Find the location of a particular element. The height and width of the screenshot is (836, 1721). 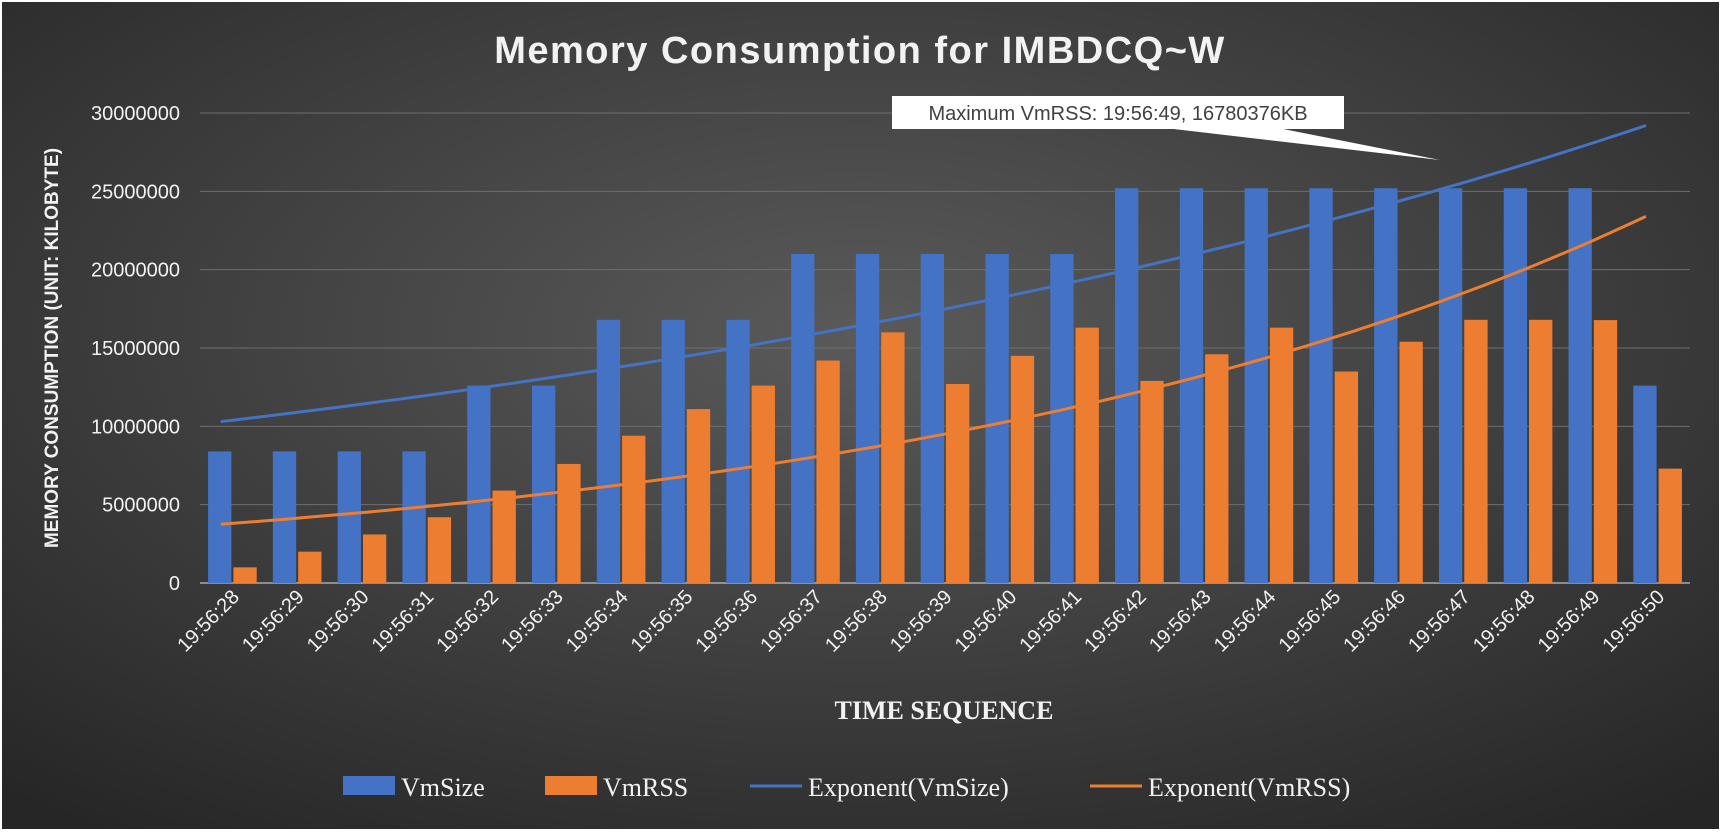

legend-swatch-vmsize is located at coordinates (369, 785).